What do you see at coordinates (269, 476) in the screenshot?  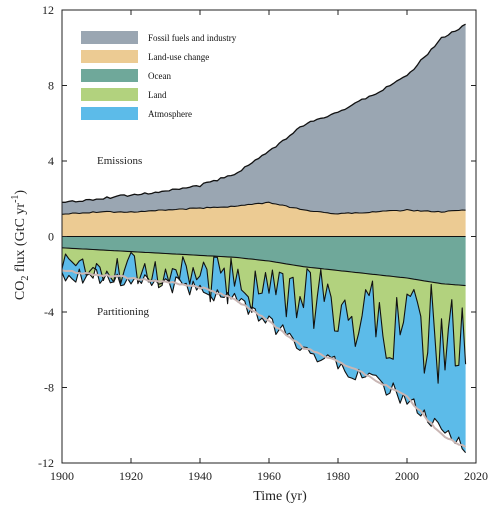 I see `x-tick-label: 1960` at bounding box center [269, 476].